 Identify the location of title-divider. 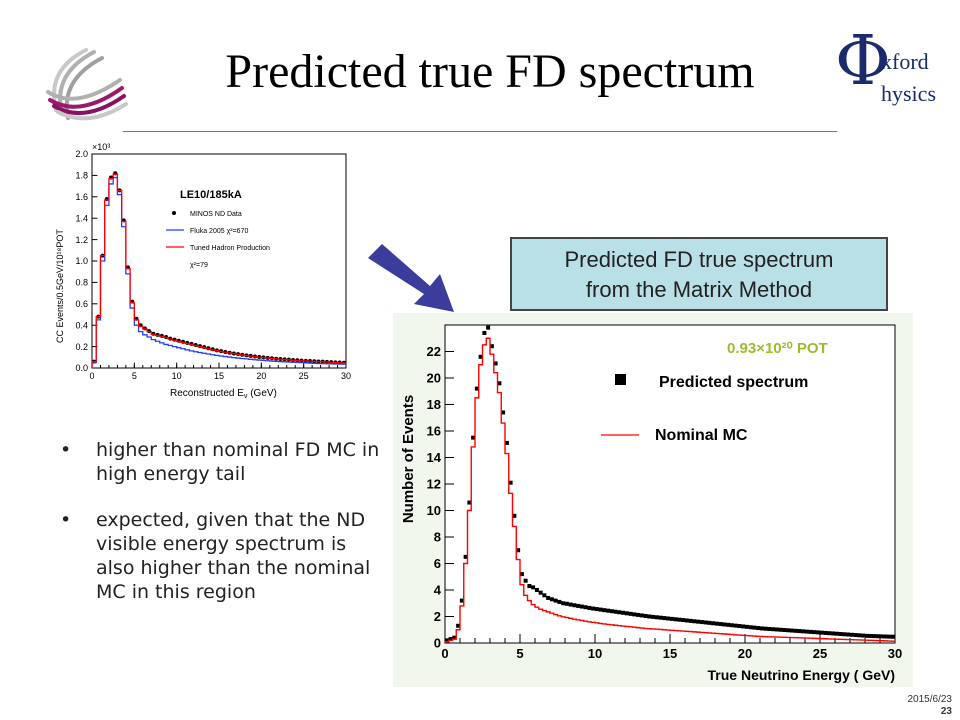
(480, 131).